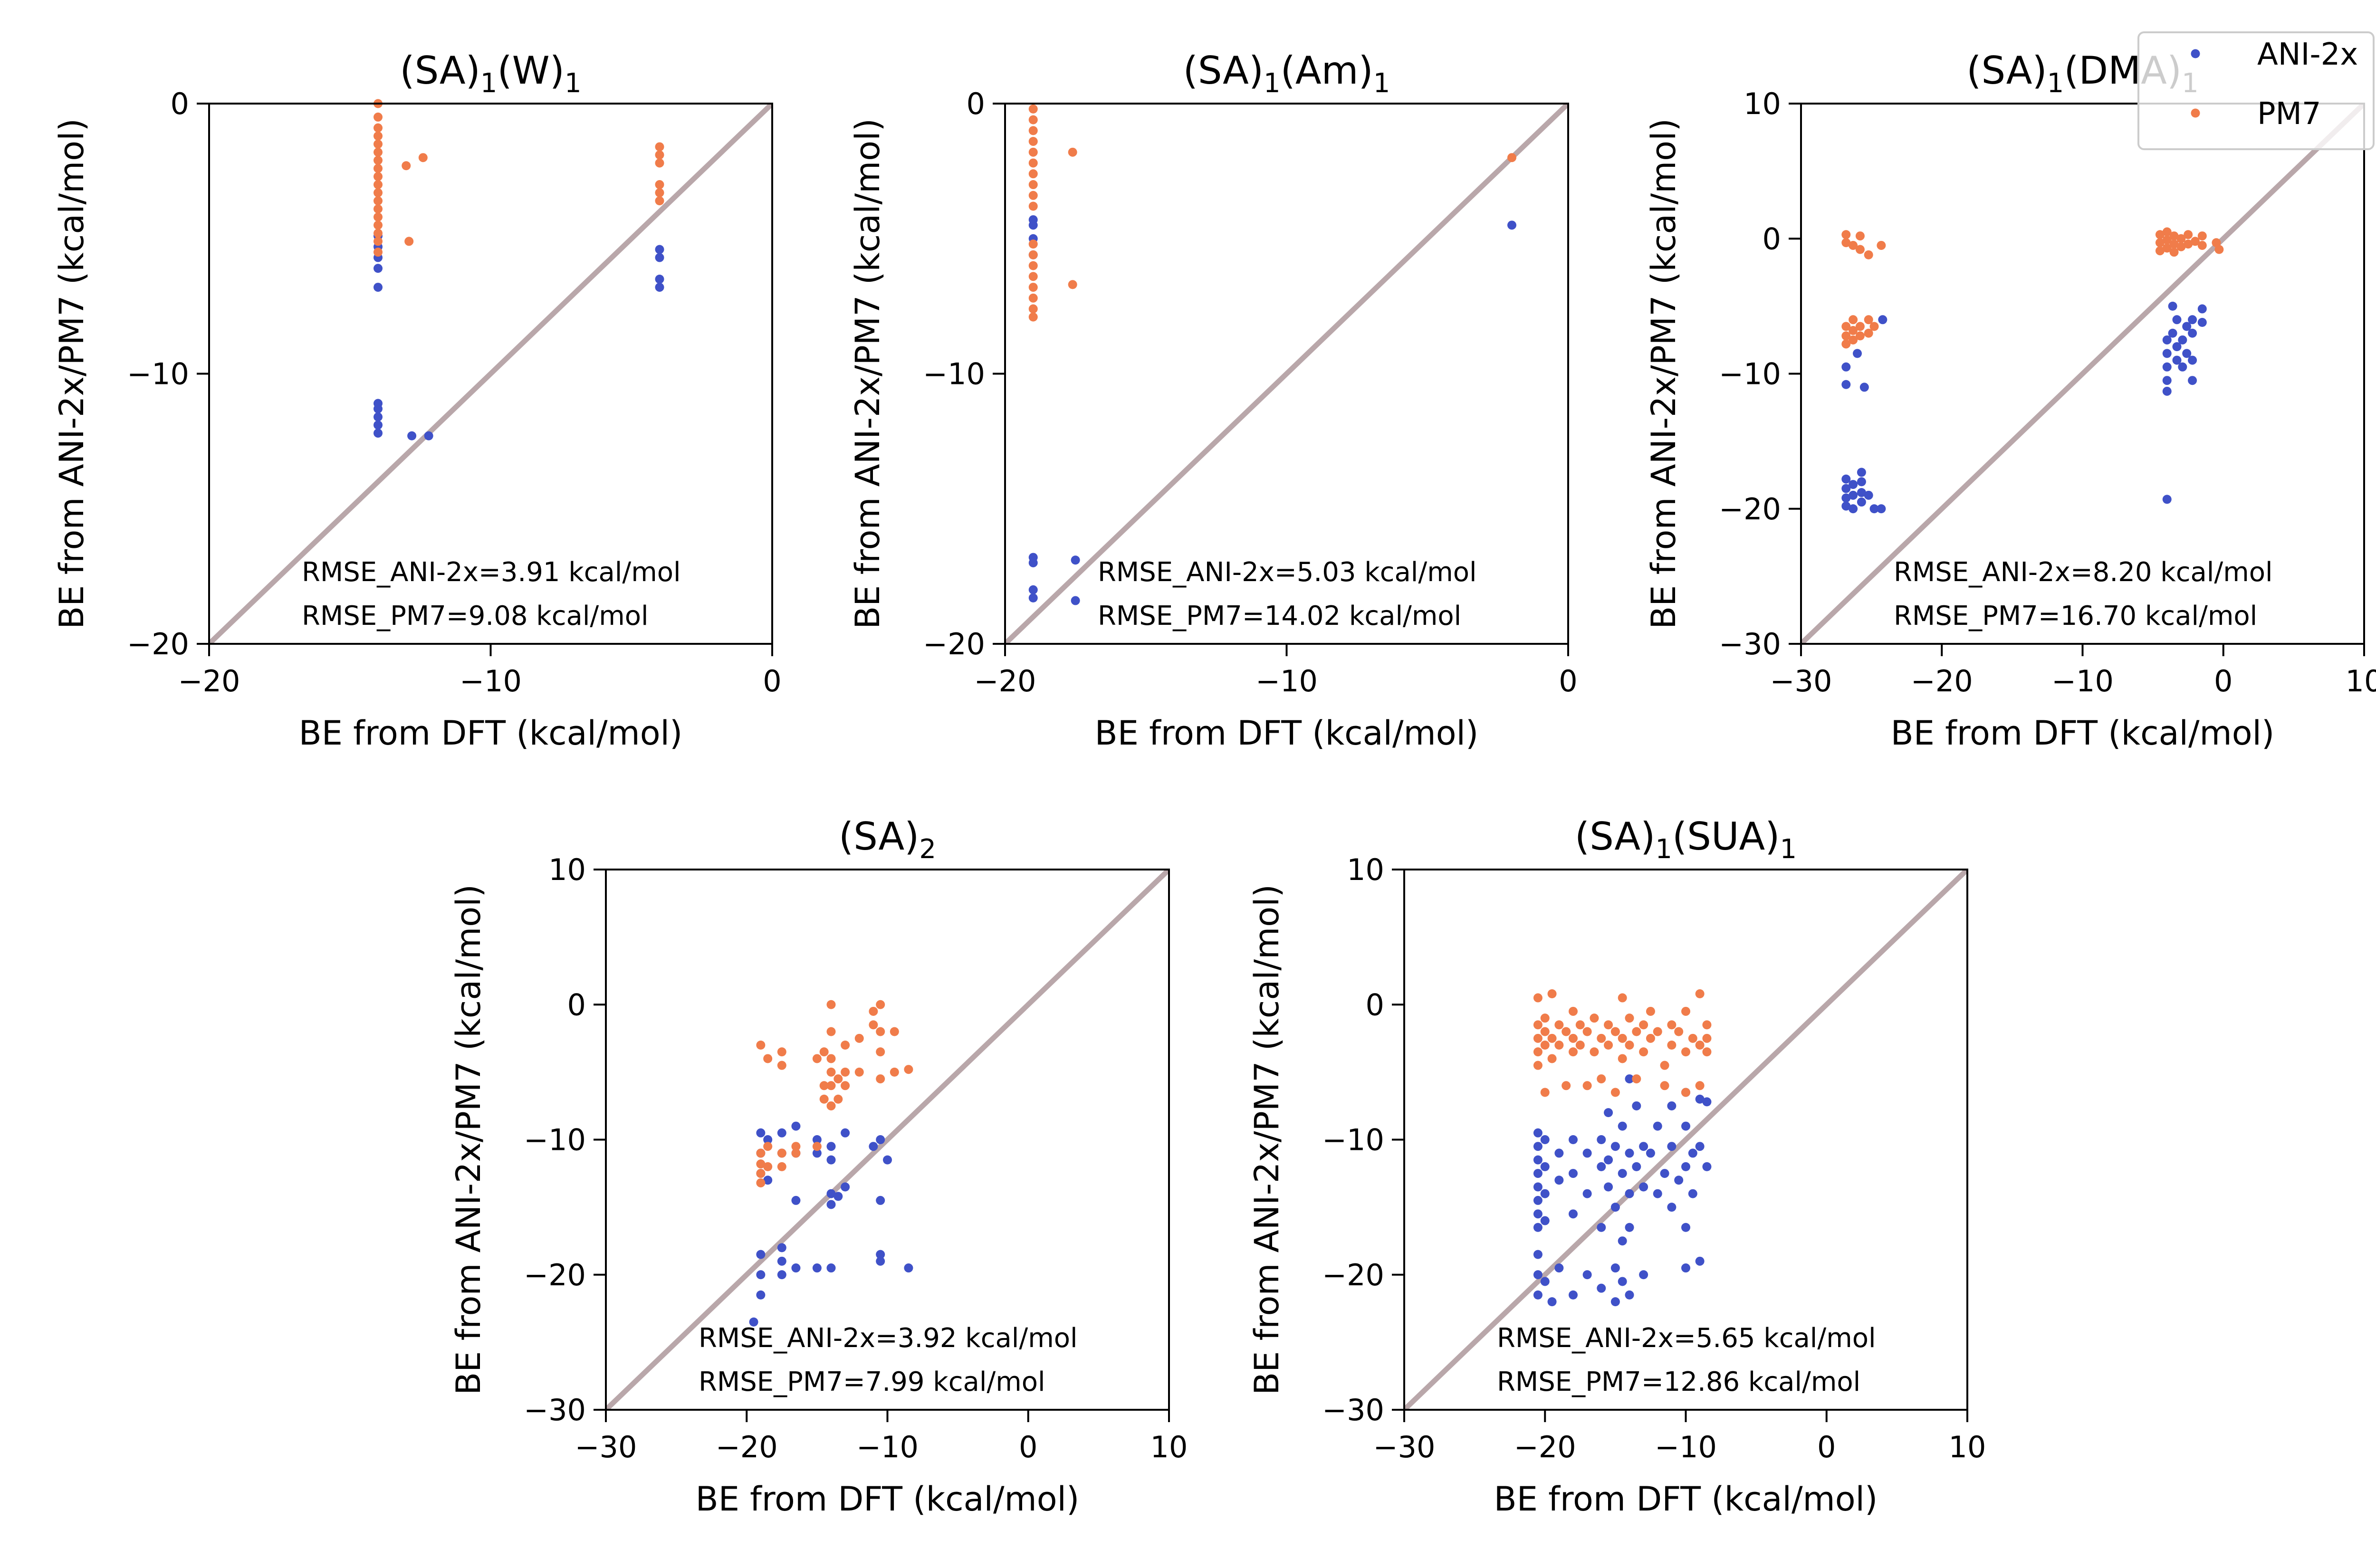  What do you see at coordinates (1801, 681) in the screenshot?
I see `x-tick-label: −30` at bounding box center [1801, 681].